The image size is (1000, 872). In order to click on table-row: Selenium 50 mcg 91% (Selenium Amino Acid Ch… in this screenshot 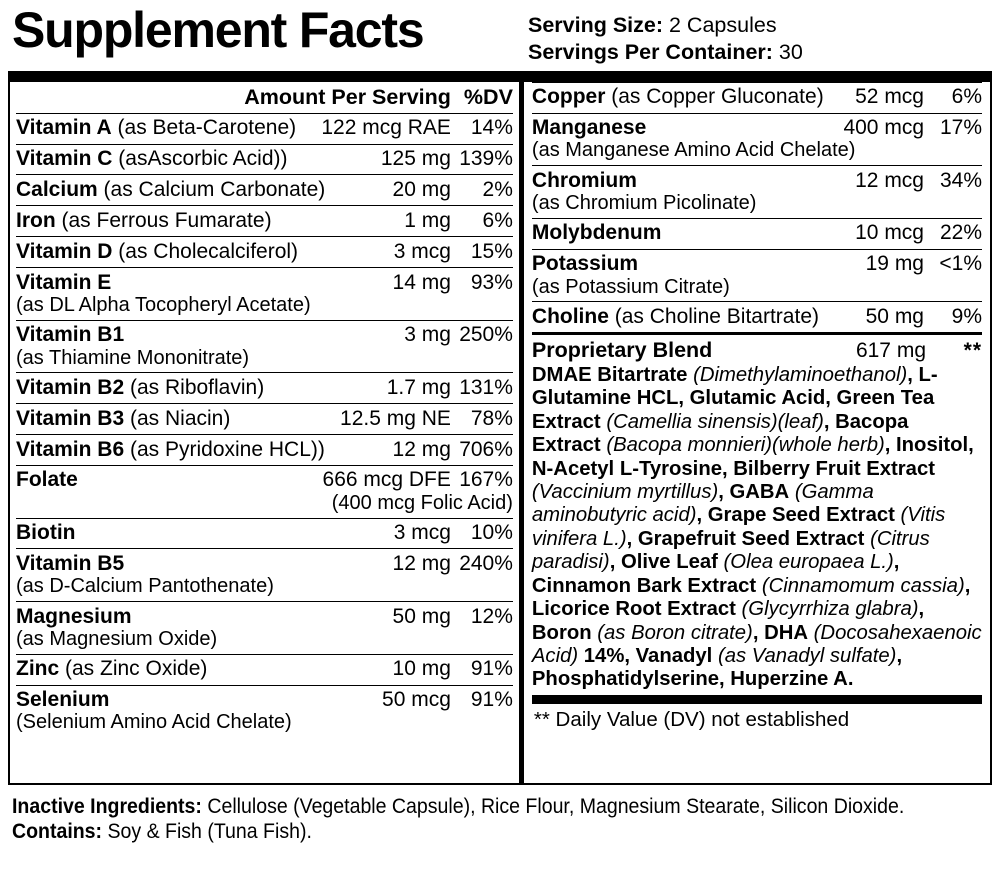, I will do `click(264, 711)`.